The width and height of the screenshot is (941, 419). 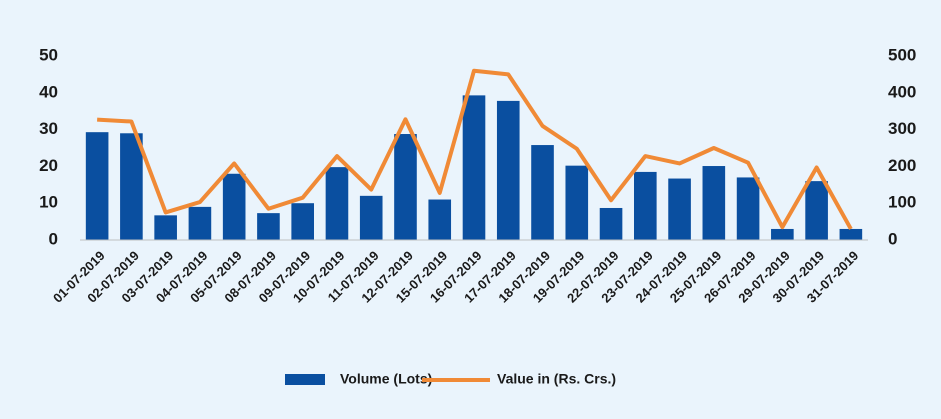 I want to click on y-tick-label: 30, so click(x=48, y=128).